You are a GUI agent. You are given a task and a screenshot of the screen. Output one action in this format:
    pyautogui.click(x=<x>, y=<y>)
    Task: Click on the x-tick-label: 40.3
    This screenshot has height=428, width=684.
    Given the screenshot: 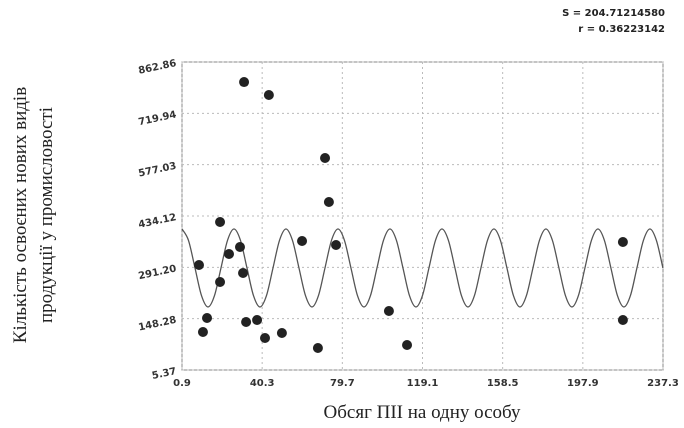 What is the action you would take?
    pyautogui.click(x=262, y=383)
    